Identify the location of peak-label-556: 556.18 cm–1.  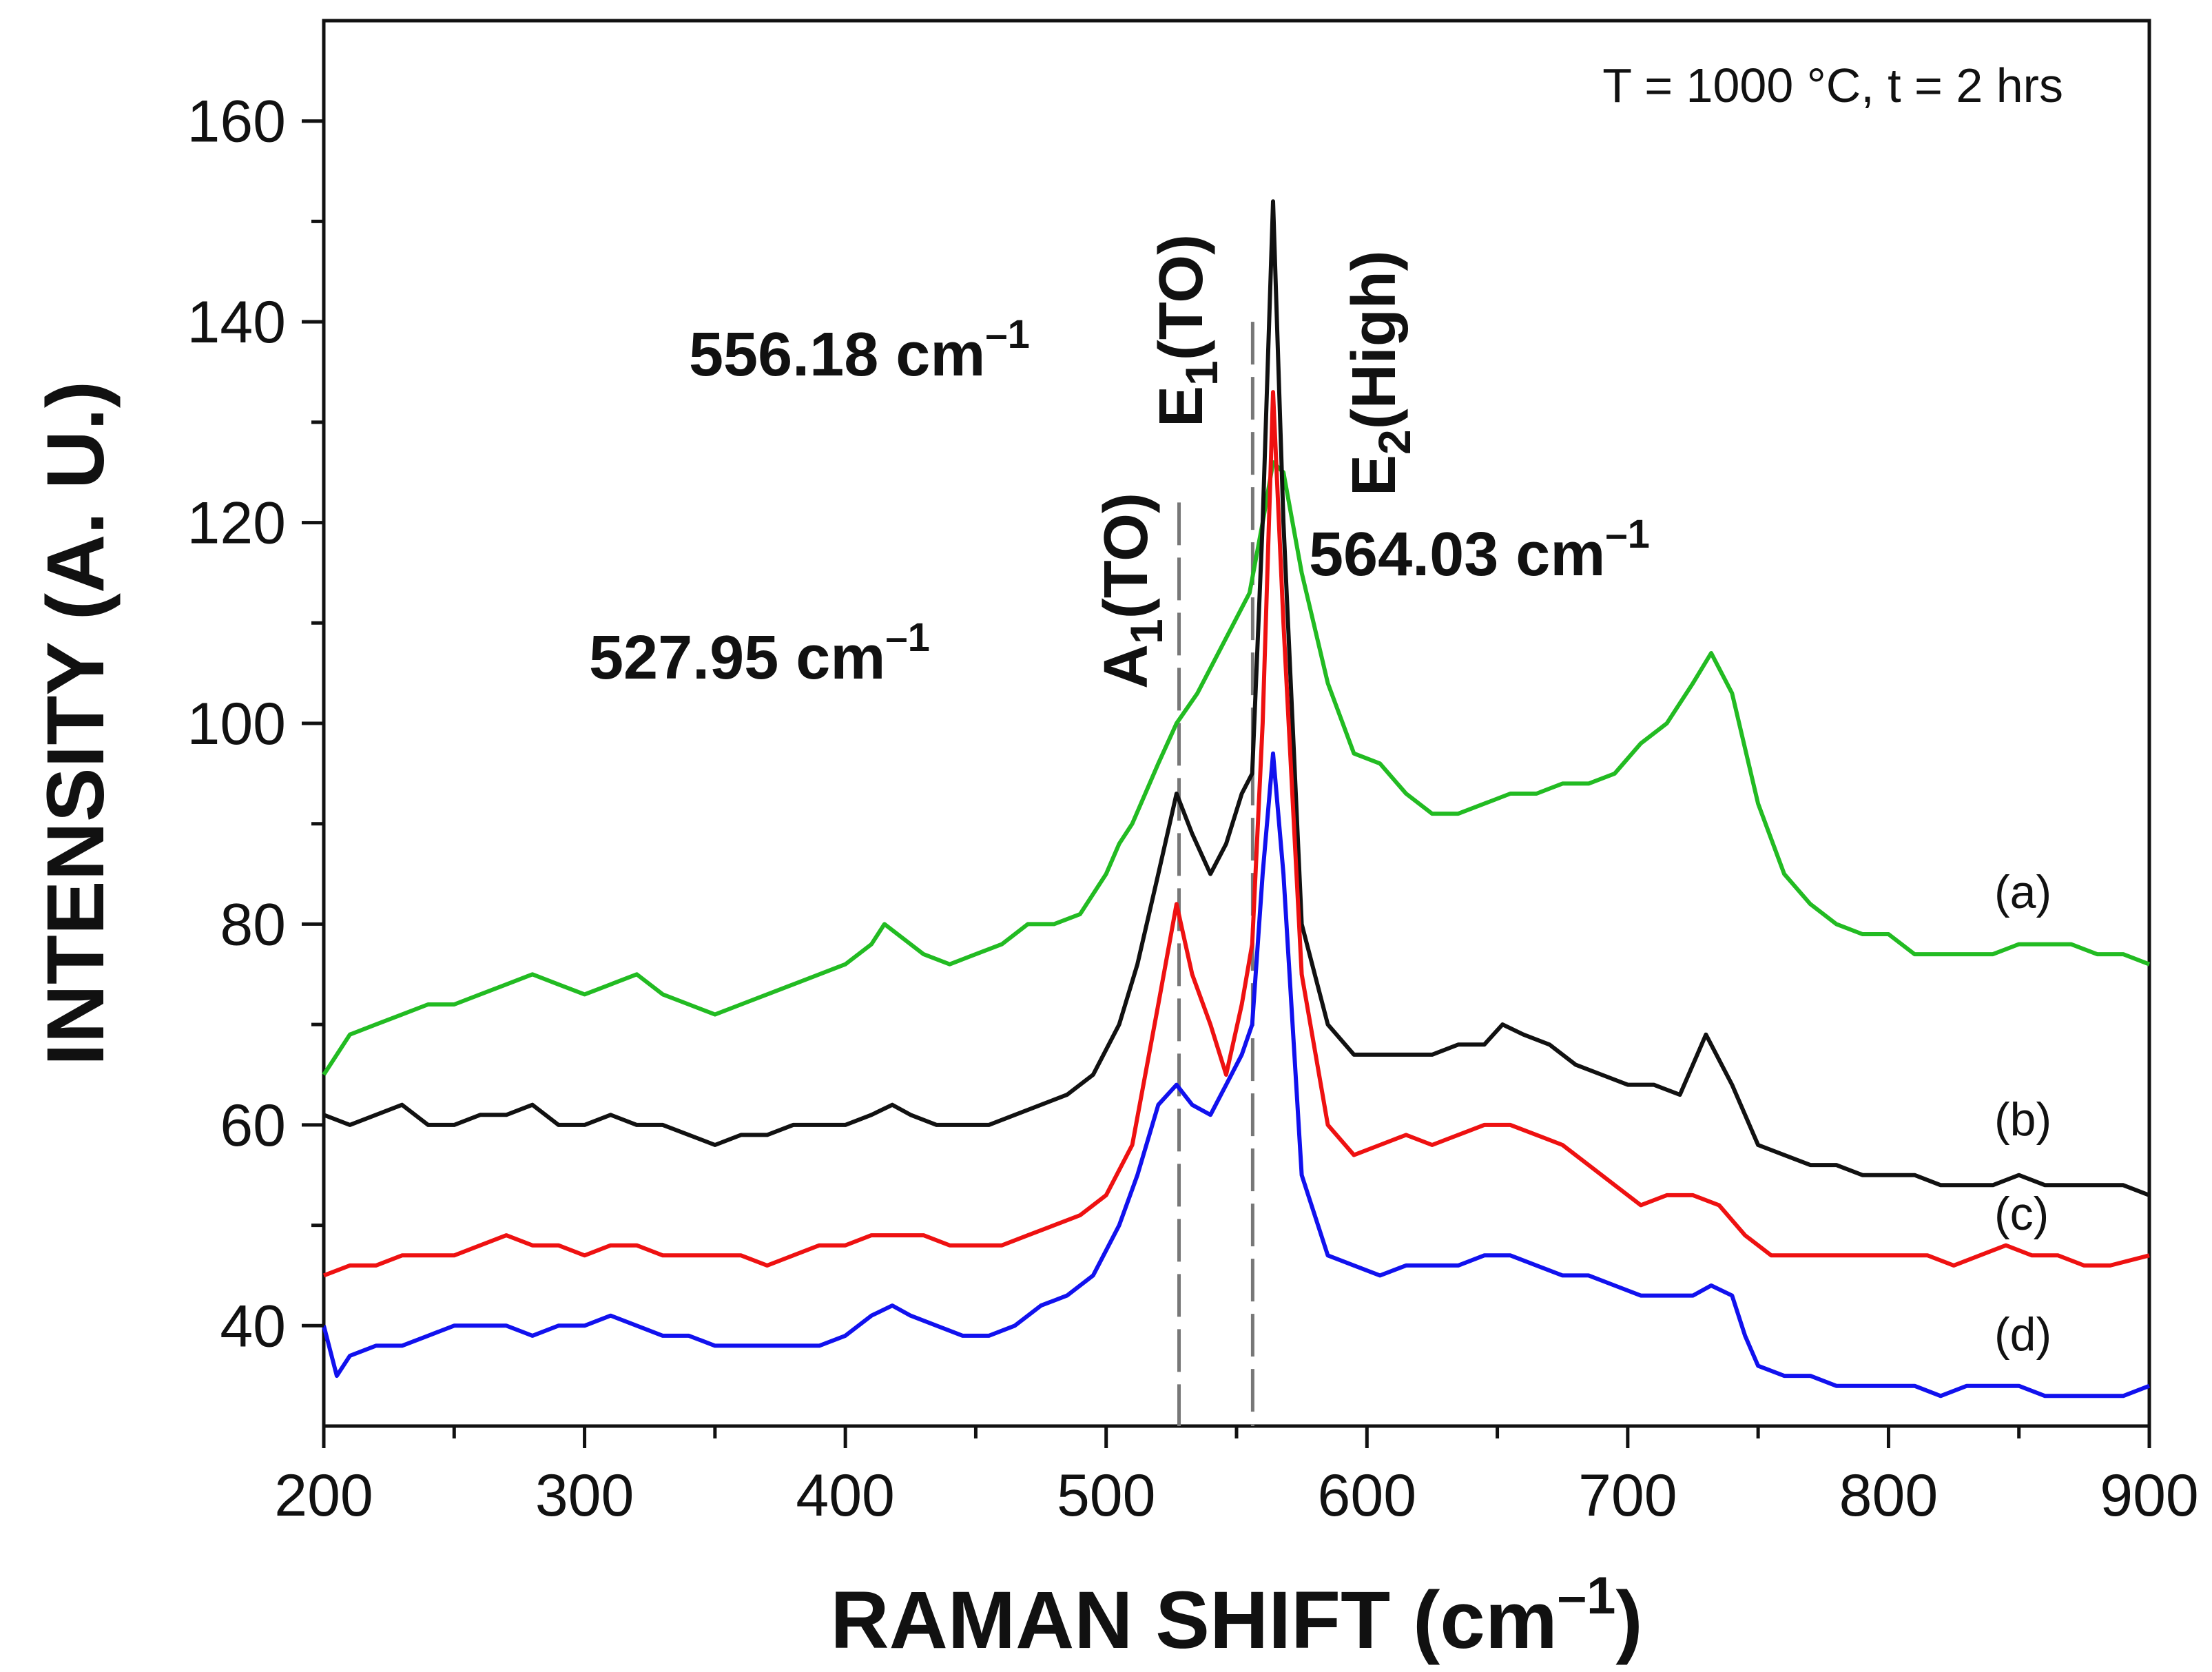
(860, 350).